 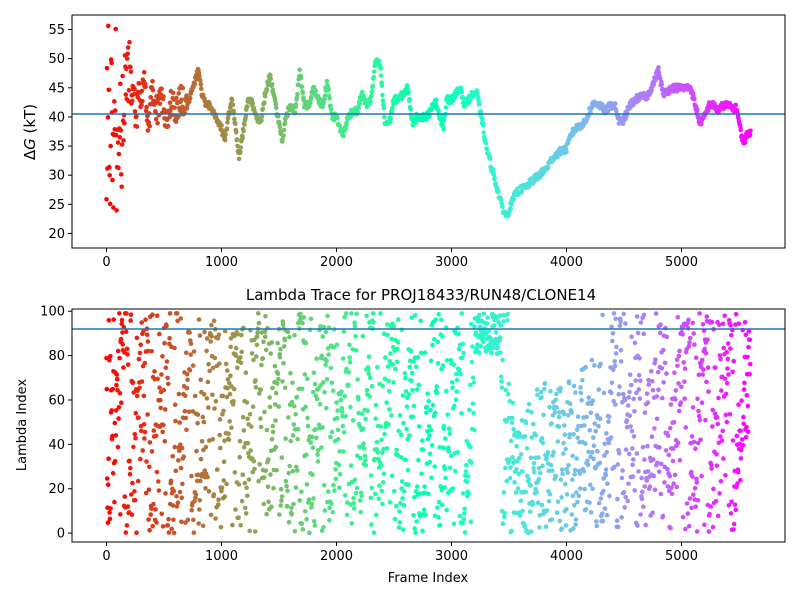 I want to click on lambda-x-tick-label: 0, so click(x=106, y=556).